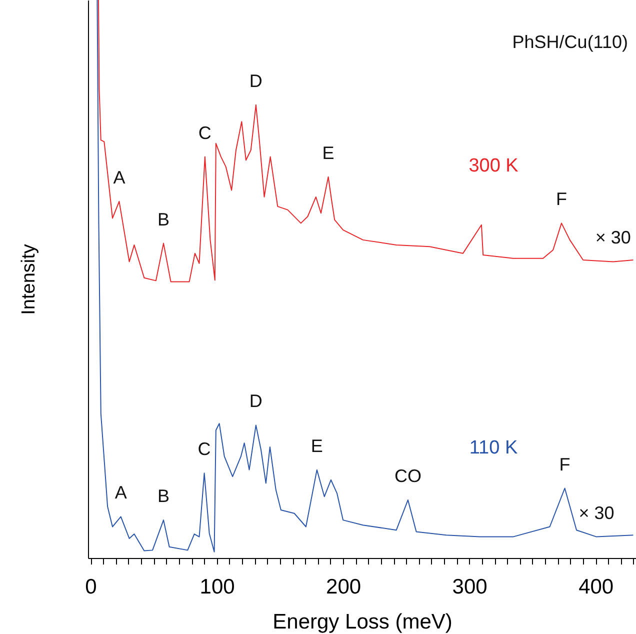 Image resolution: width=636 pixels, height=634 pixels. Describe the element at coordinates (362, 622) in the screenshot. I see `x-axis-title: Energy Loss (meV)` at that location.